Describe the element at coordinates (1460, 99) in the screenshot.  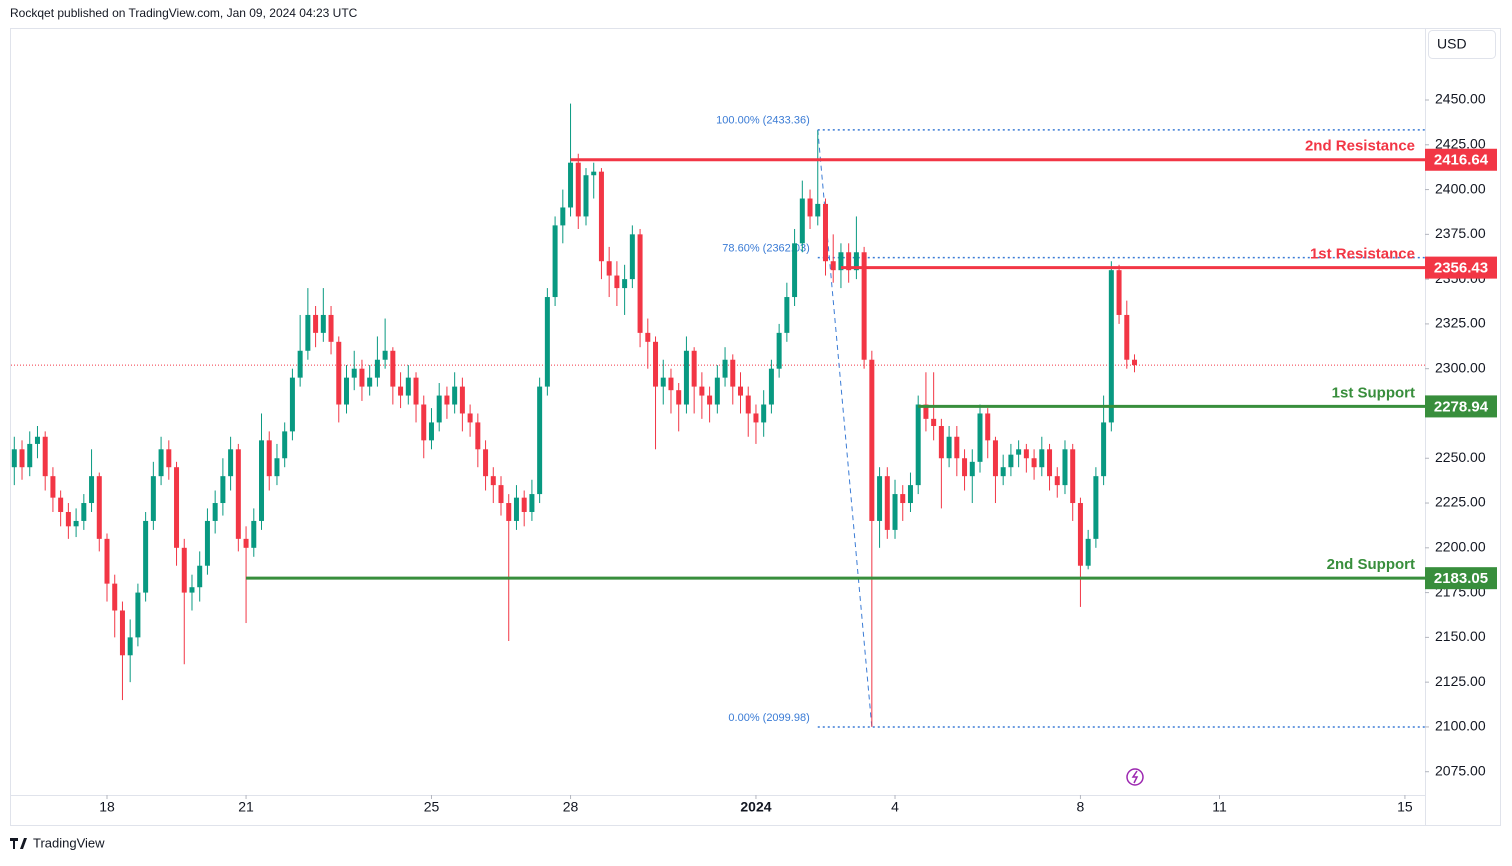
I see `y-tick-label: 2450.00` at that location.